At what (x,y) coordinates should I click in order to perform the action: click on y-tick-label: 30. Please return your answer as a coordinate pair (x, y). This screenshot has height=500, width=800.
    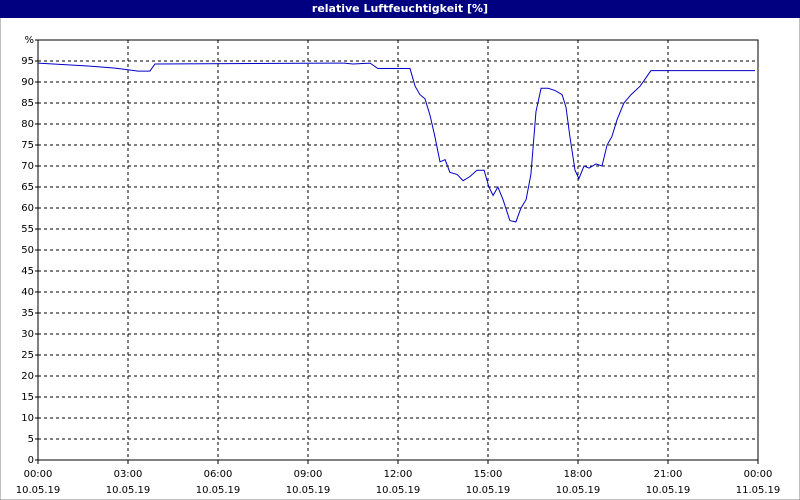
    Looking at the image, I should click on (27, 334).